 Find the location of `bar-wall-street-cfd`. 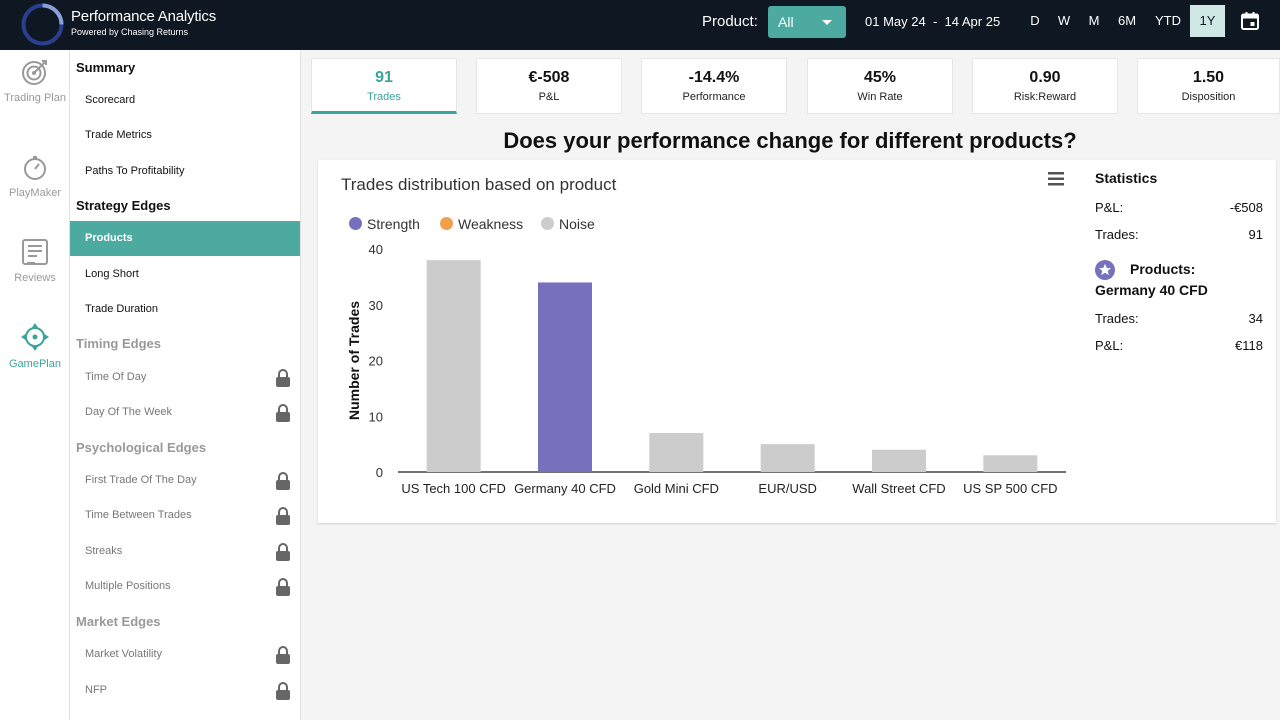

bar-wall-street-cfd is located at coordinates (899, 460).